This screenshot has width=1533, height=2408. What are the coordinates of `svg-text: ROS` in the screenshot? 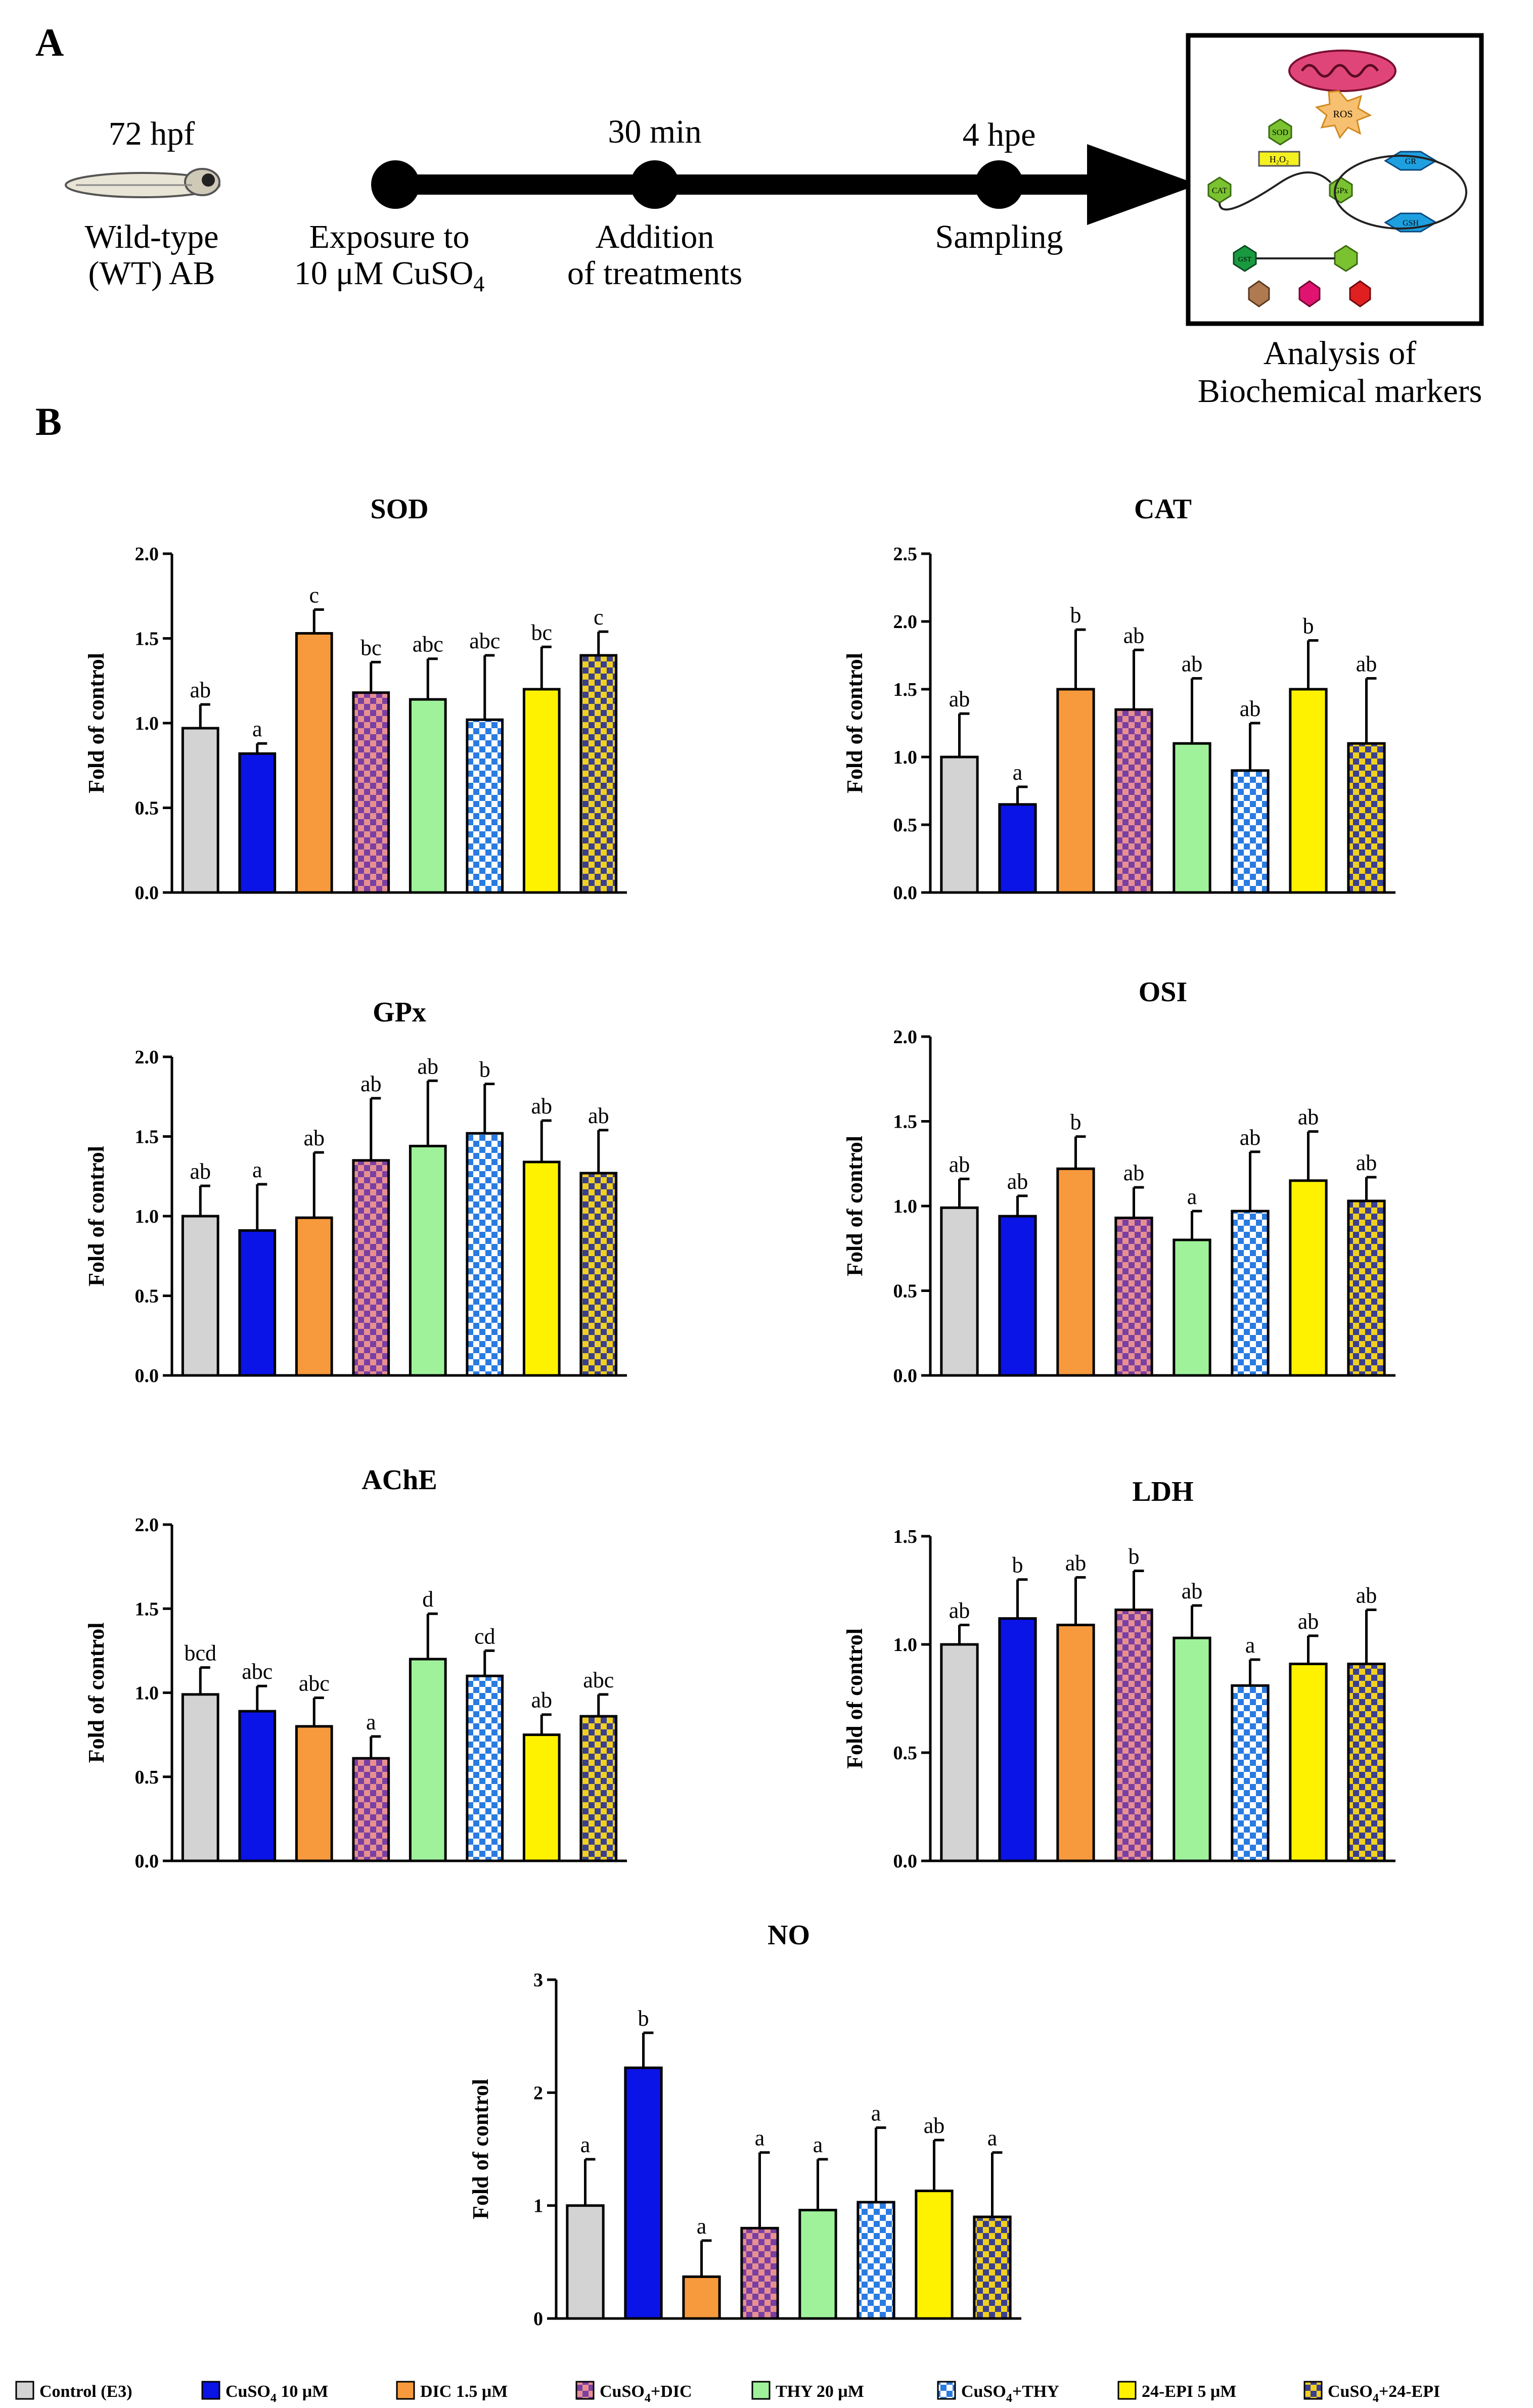 It's located at (1343, 114).